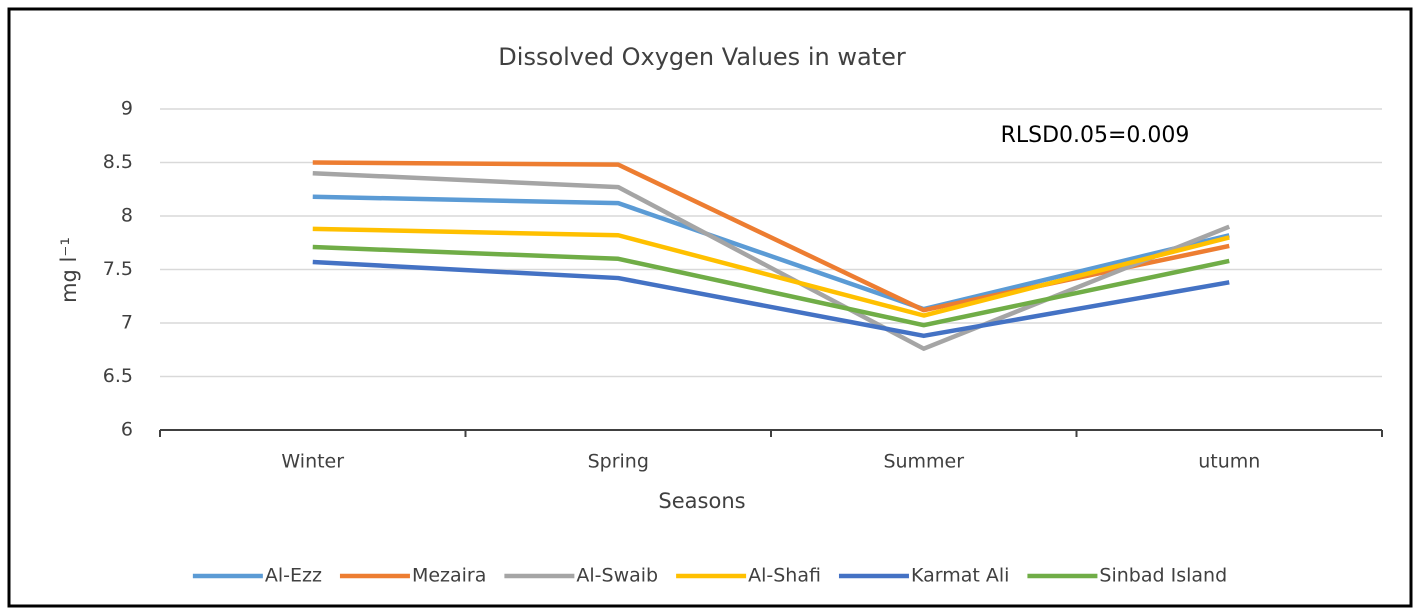  I want to click on annotation: RLSD0.05=0.009, so click(1095, 135).